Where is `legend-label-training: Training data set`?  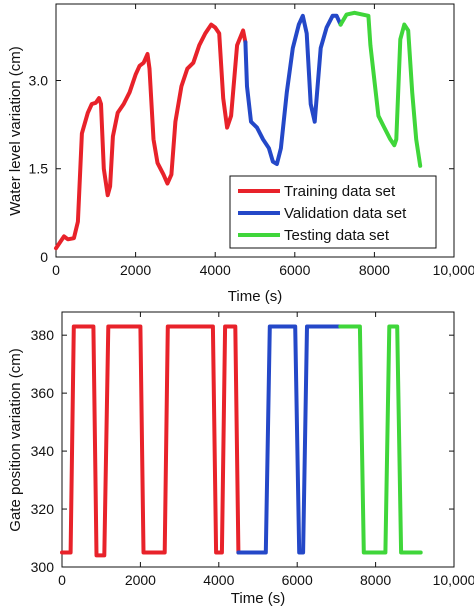 legend-label-training: Training data set is located at coordinates (340, 191).